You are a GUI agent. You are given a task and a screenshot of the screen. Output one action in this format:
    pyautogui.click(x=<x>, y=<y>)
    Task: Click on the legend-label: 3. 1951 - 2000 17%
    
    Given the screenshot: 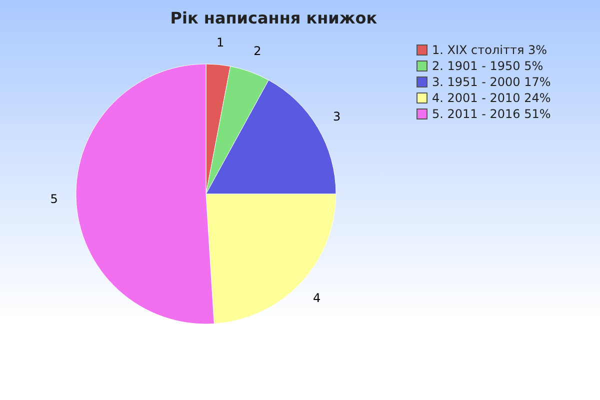 What is the action you would take?
    pyautogui.click(x=491, y=82)
    